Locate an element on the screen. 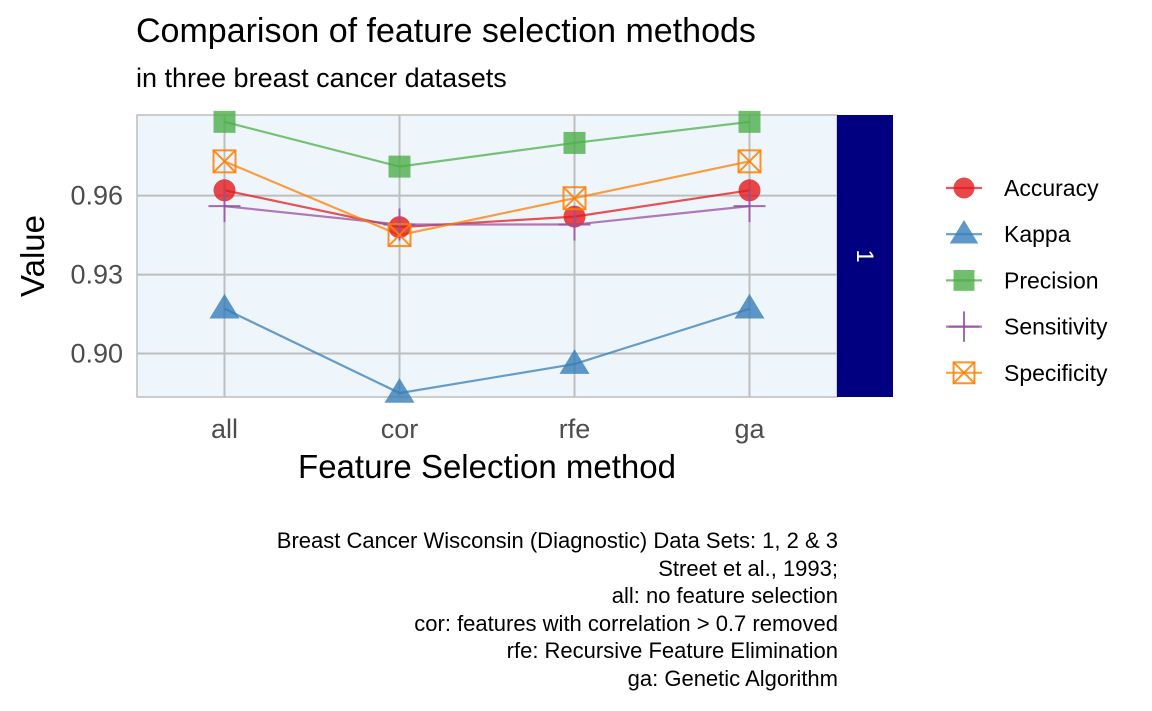  y-axis-title: Value is located at coordinates (32, 256).